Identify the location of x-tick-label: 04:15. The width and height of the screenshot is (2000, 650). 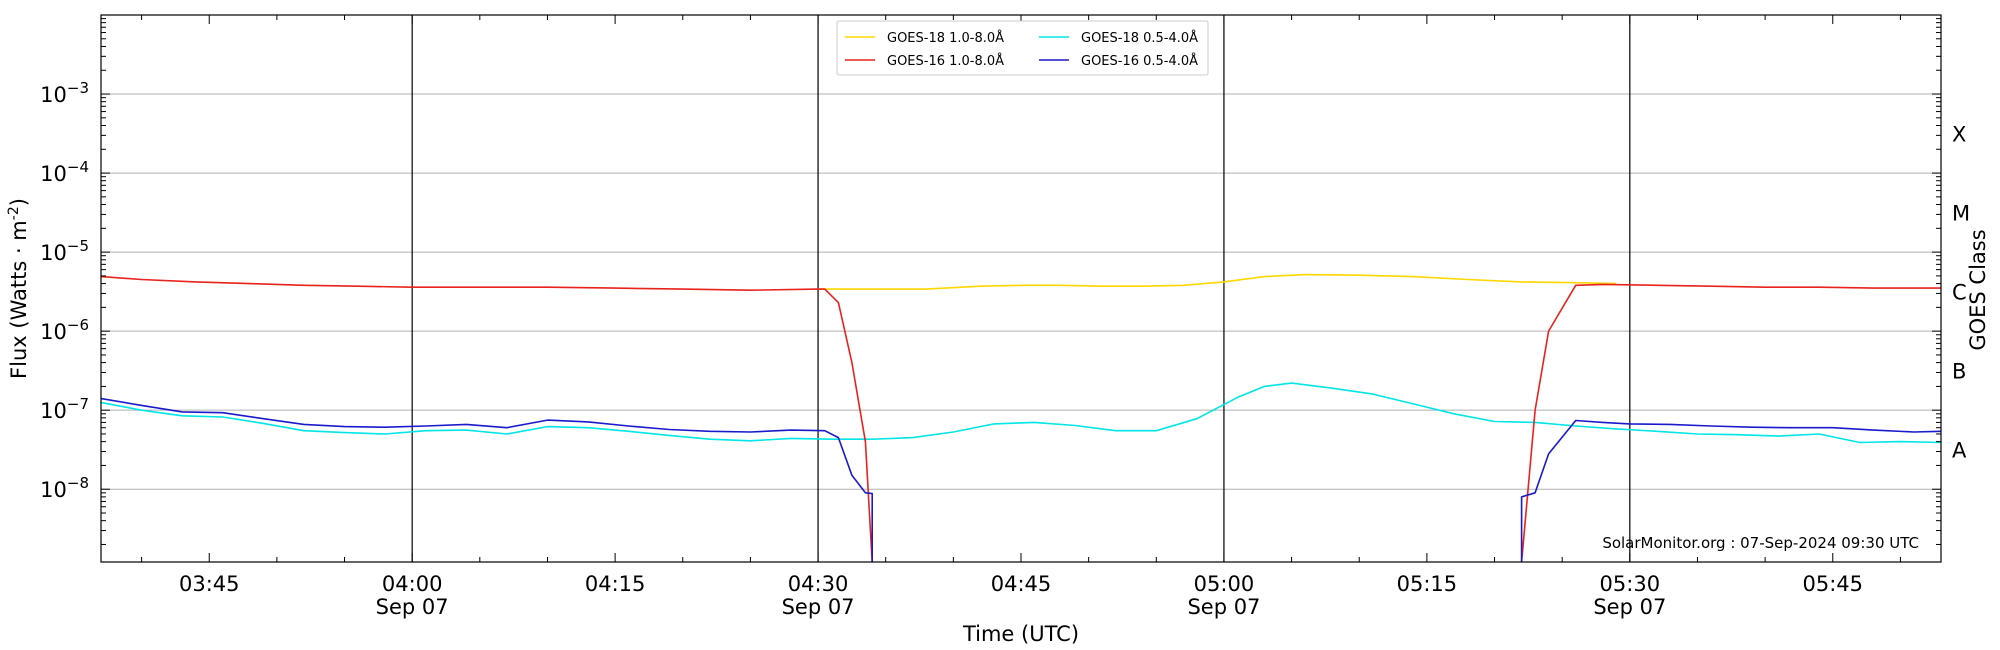
(615, 584).